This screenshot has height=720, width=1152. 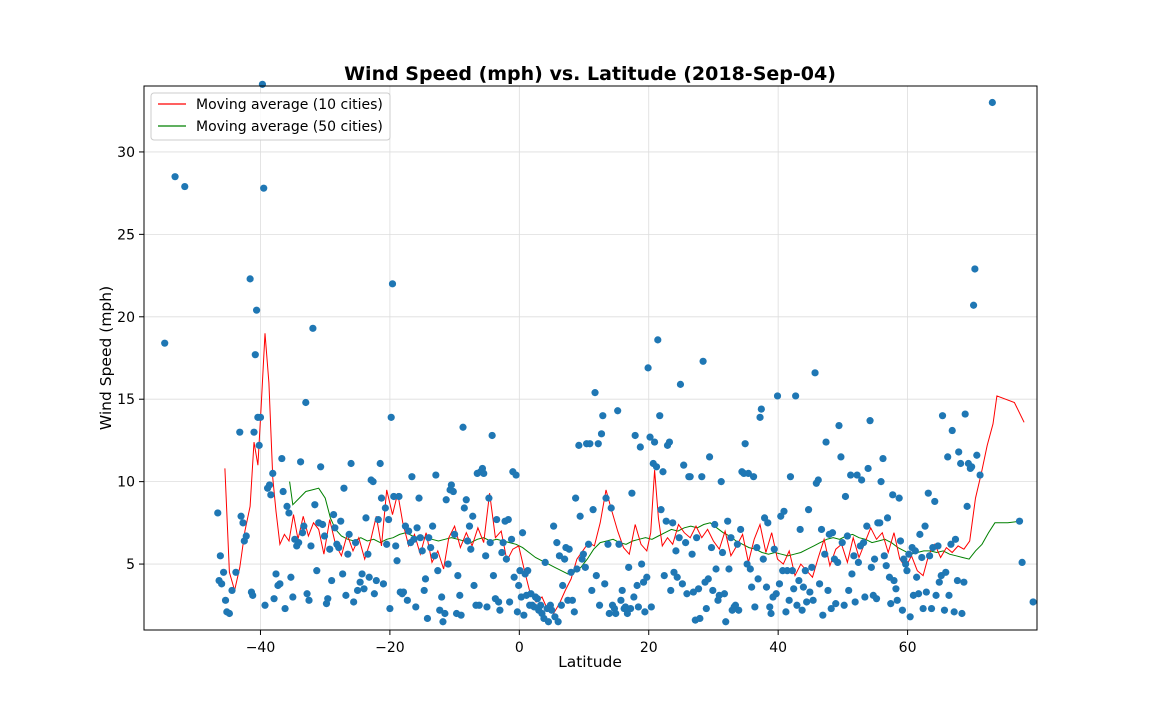 I want to click on y-tick-label: 15, so click(x=126, y=400).